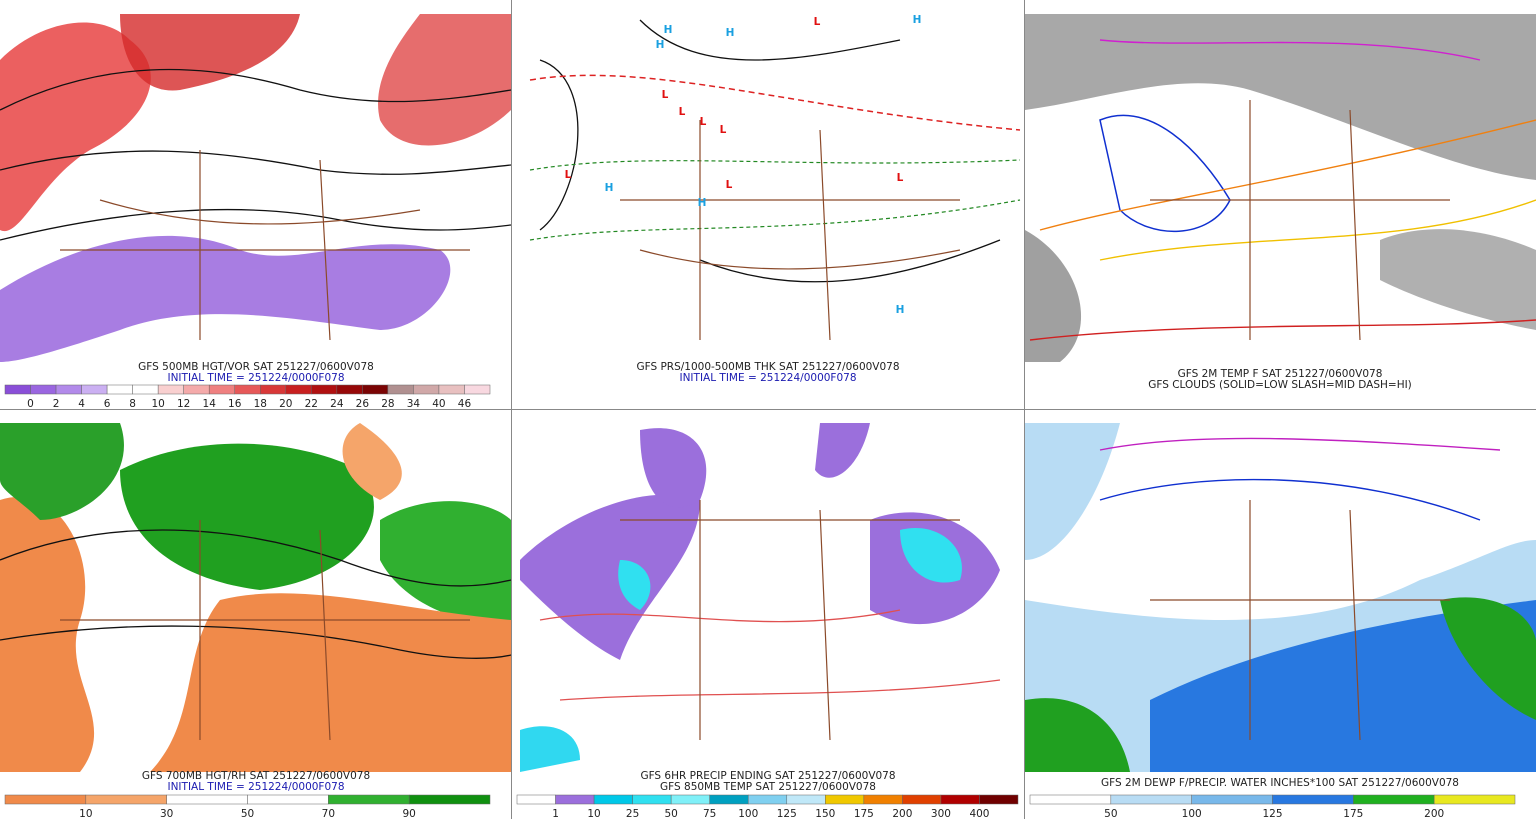 This screenshot has height=819, width=1536. Describe the element at coordinates (311, 404) in the screenshot. I see `colorbar-label: 22` at that location.